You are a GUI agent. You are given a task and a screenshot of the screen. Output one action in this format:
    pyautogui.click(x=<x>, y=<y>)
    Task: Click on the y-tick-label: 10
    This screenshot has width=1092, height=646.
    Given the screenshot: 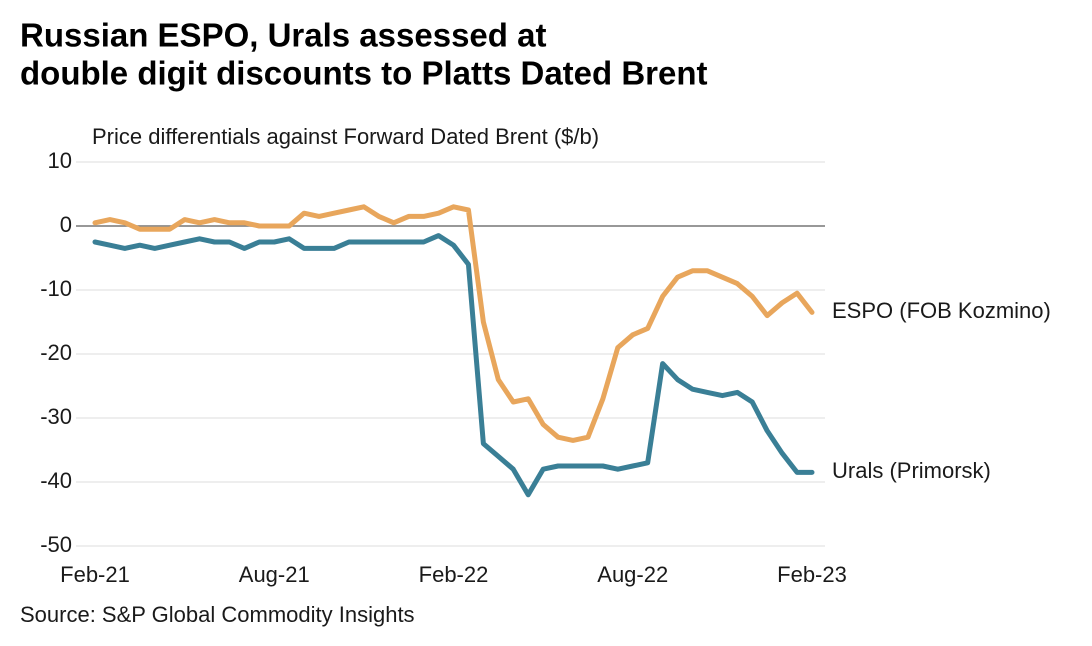 What is the action you would take?
    pyautogui.click(x=60, y=160)
    